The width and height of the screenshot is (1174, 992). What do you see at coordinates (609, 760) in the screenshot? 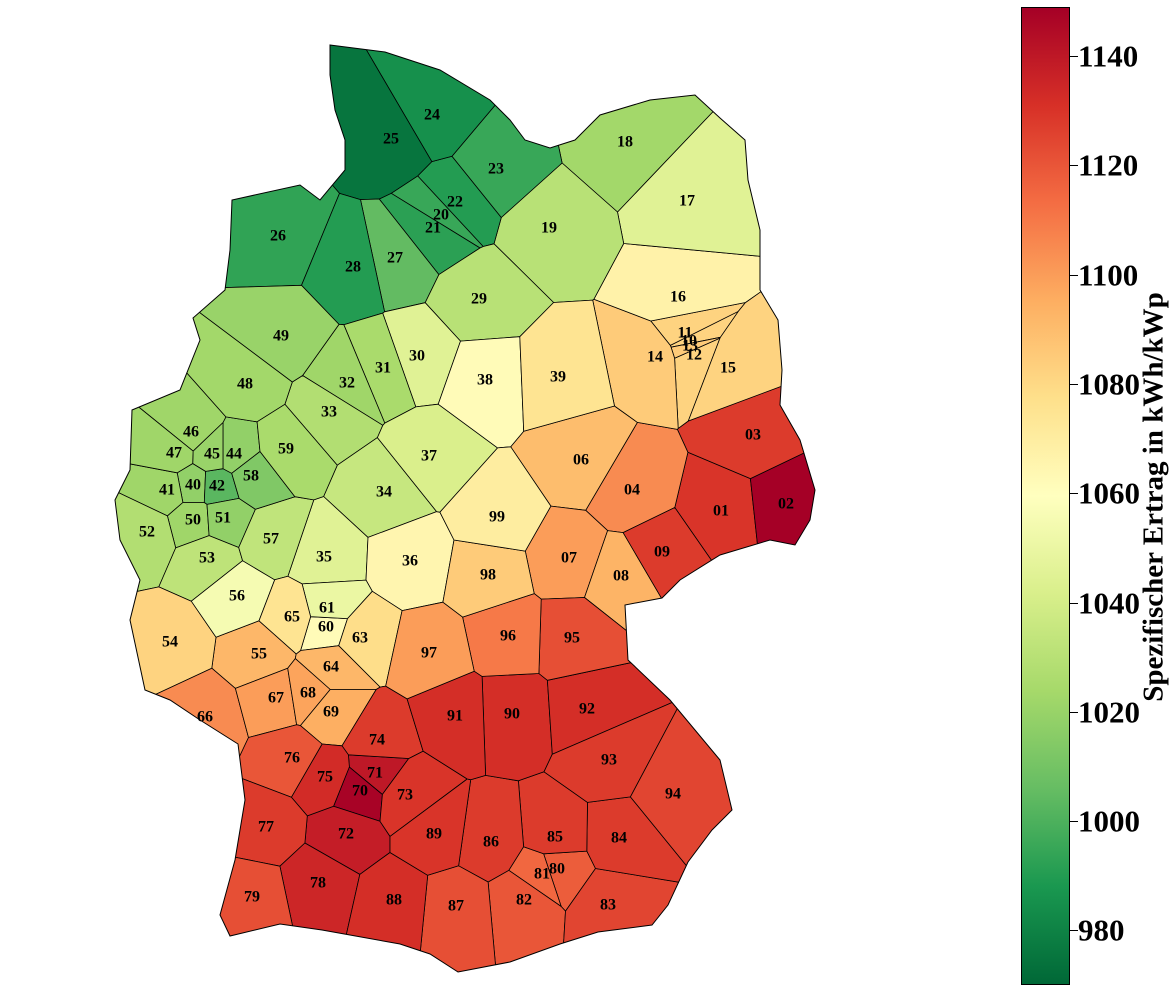
I see `region-label-93: 93` at bounding box center [609, 760].